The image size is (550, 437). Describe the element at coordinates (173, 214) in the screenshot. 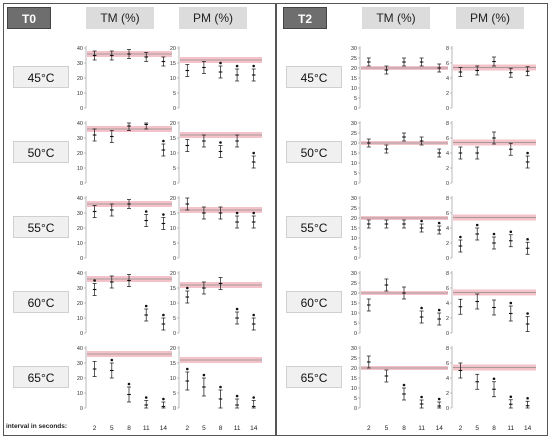

I see `p0-r2-c1-y-tick-label-3: 15` at that location.